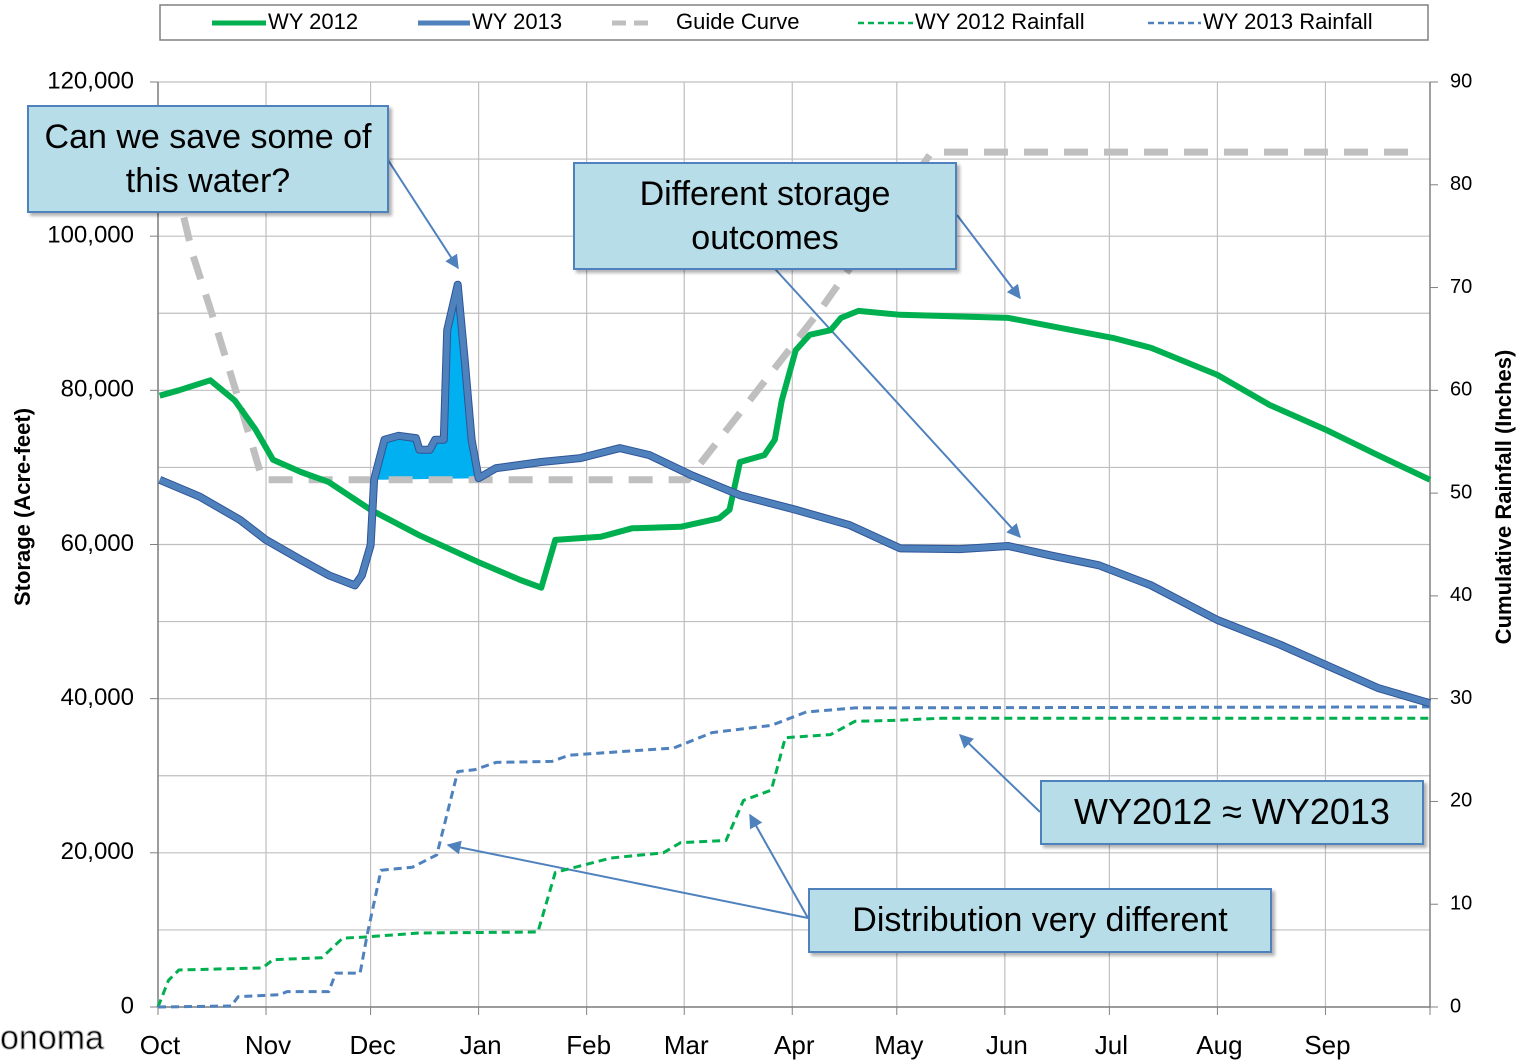 The width and height of the screenshot is (1528, 1064). What do you see at coordinates (97, 851) in the screenshot?
I see `y-tick-label: 20,000` at bounding box center [97, 851].